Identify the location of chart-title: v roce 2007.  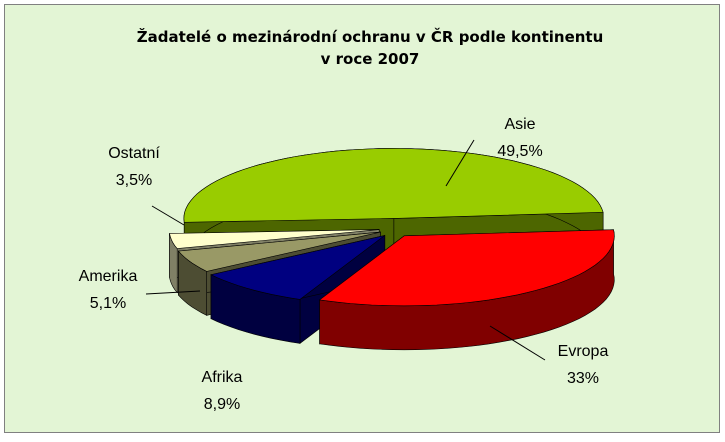
(370, 59).